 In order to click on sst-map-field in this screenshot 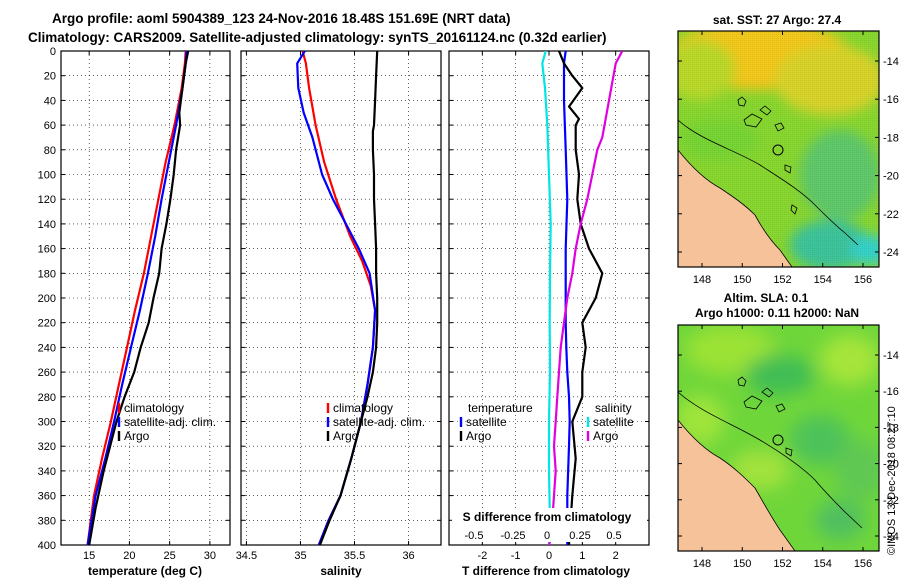, I will do `click(778, 149)`.